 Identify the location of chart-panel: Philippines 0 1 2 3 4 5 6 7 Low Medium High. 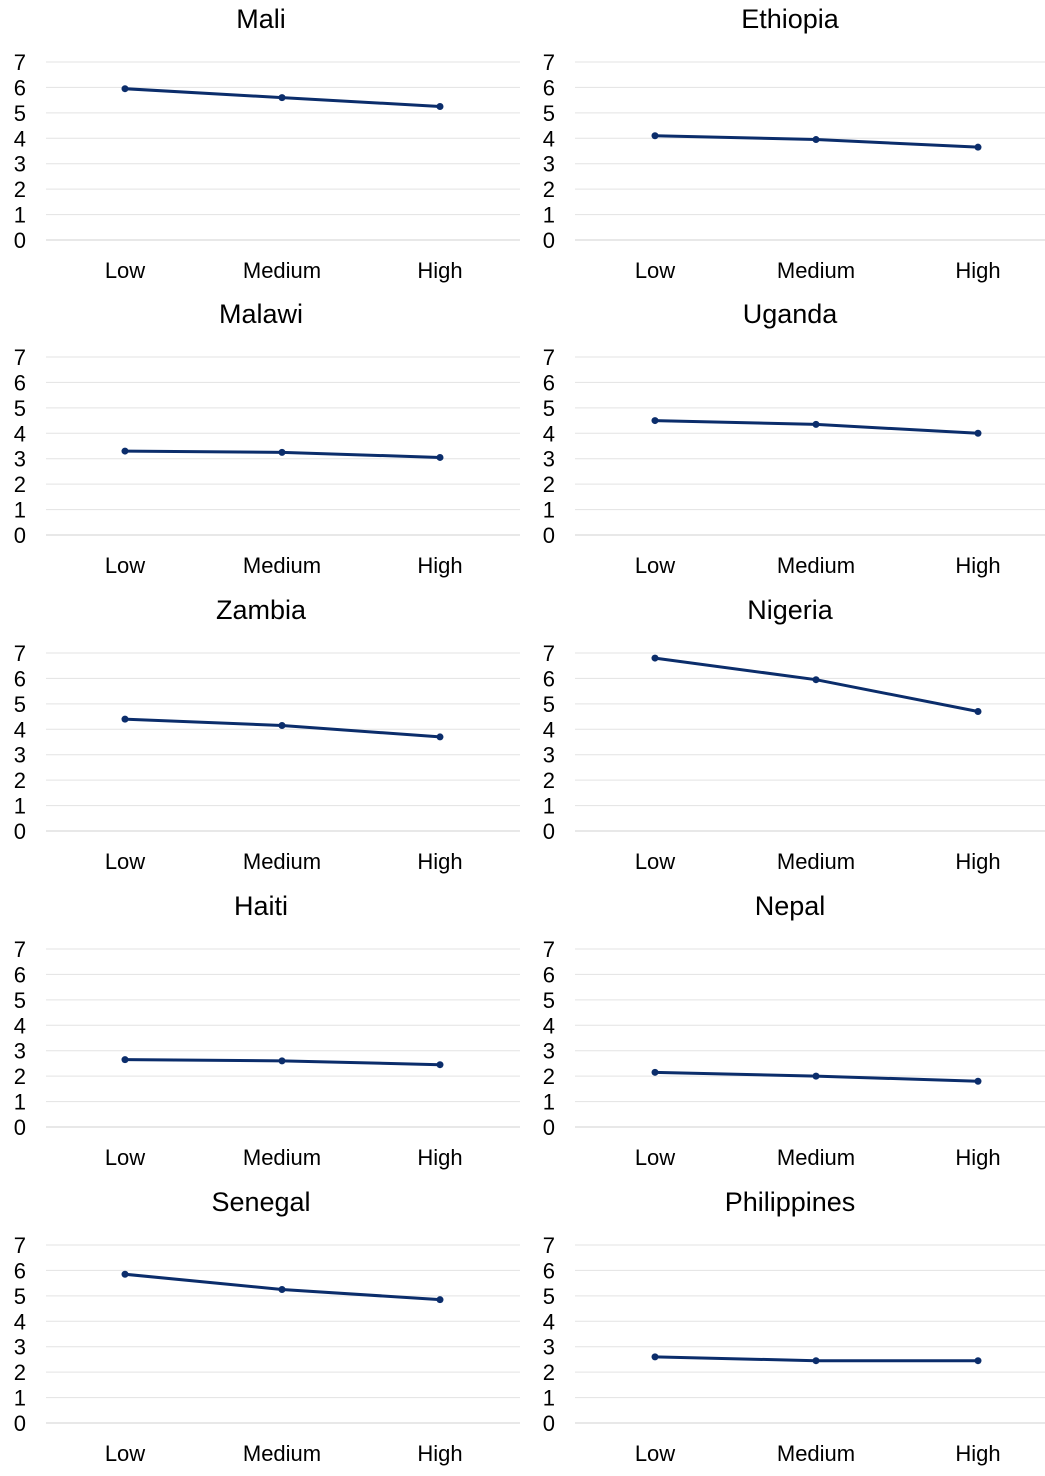
(787, 1329).